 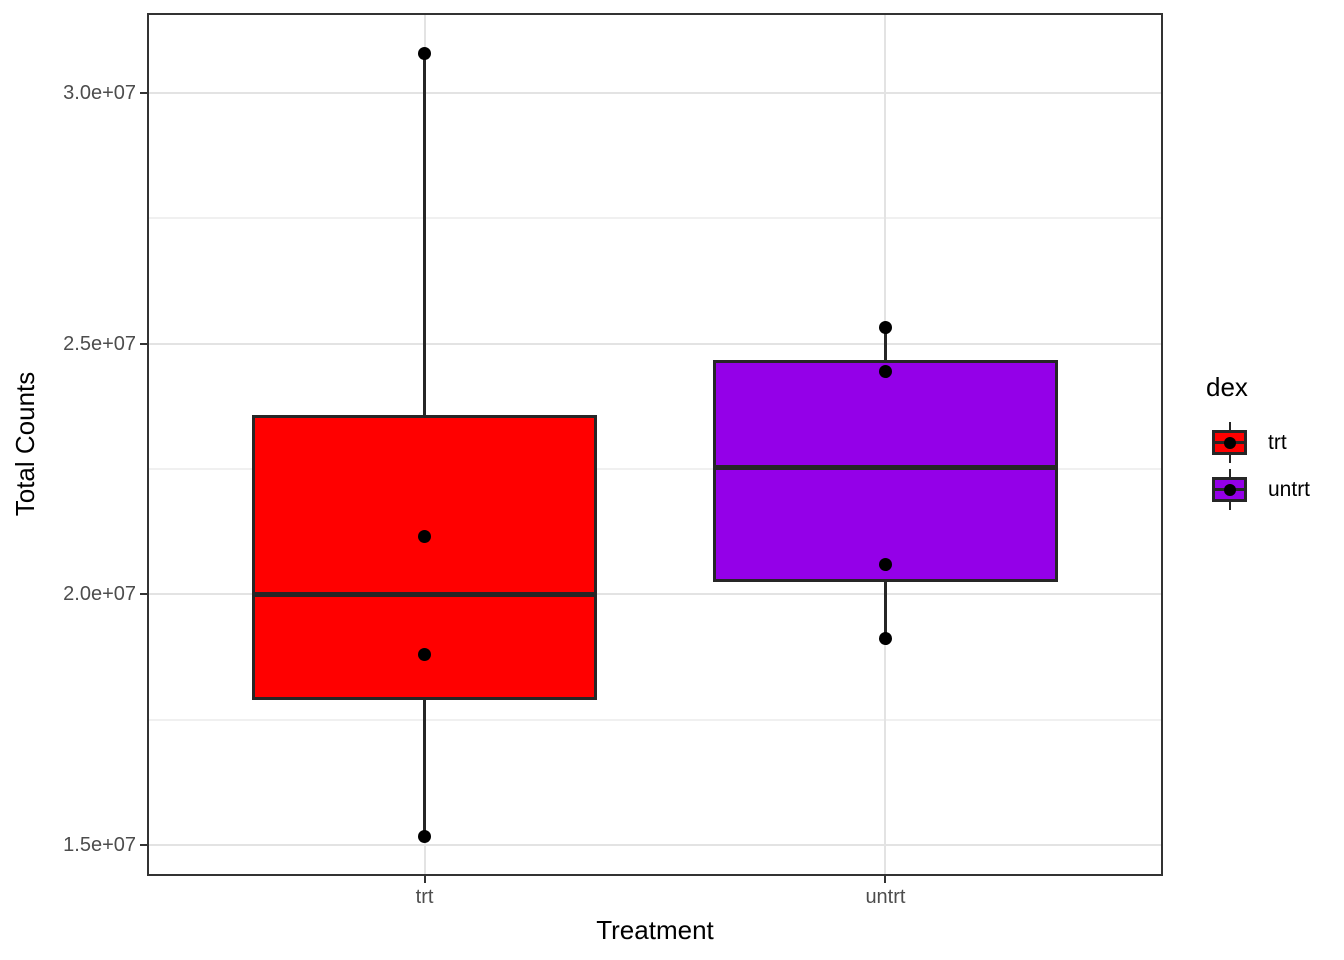 I want to click on legend-entry-untrt: untrt, so click(x=1261, y=489).